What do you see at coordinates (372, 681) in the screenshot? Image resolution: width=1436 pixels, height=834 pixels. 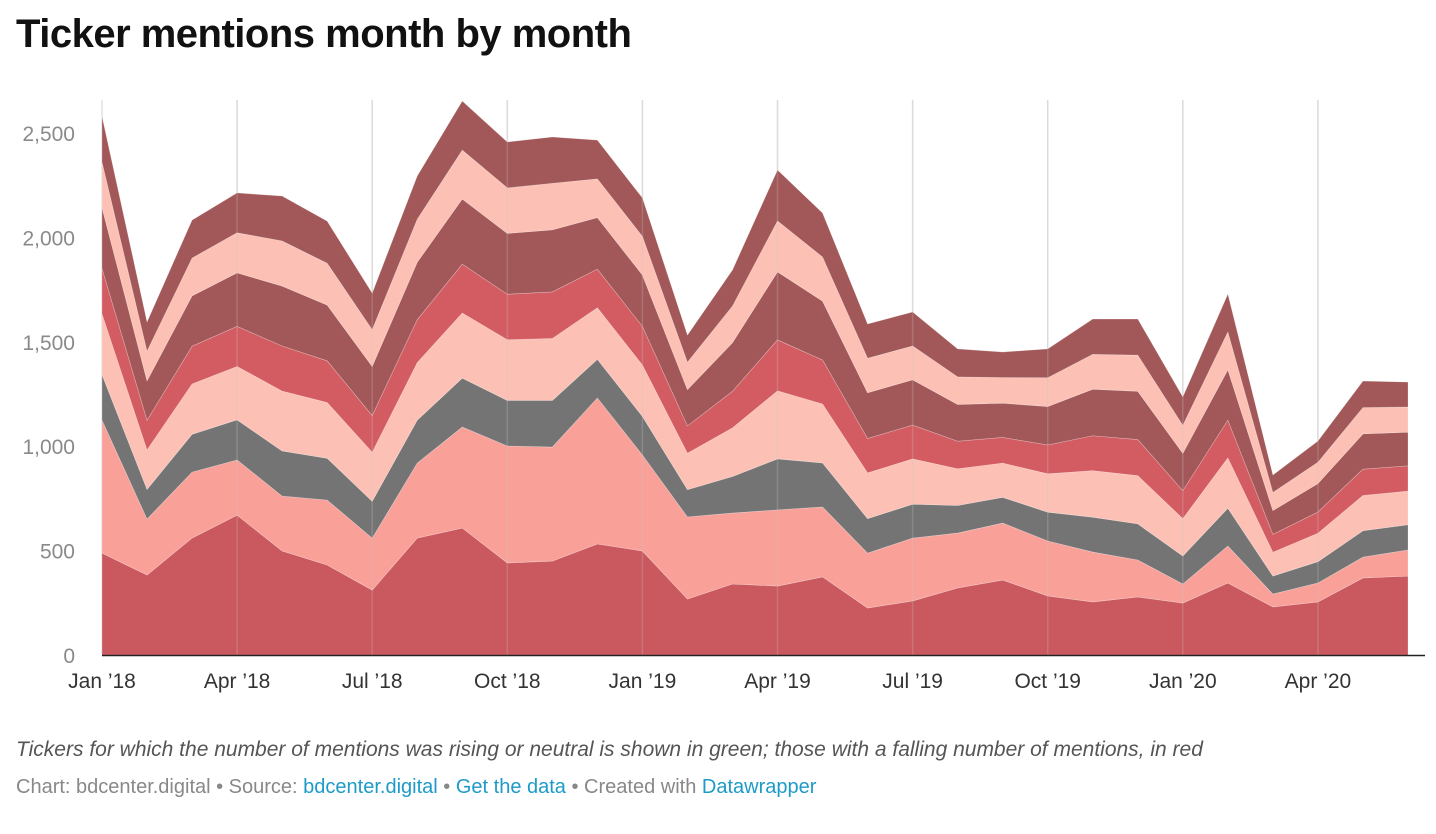 I see `x-tick-label: Jul ’18` at bounding box center [372, 681].